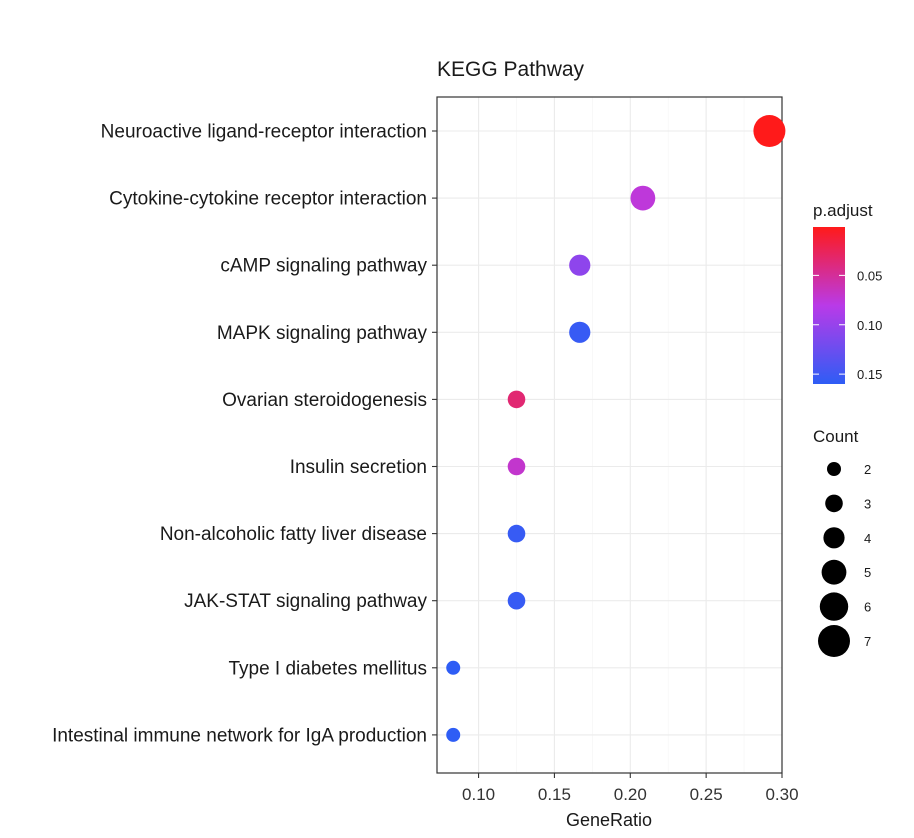 The width and height of the screenshot is (914, 838). Describe the element at coordinates (264, 132) in the screenshot. I see `y-tick-label: Neuroactive ligand-receptor interaction` at that location.